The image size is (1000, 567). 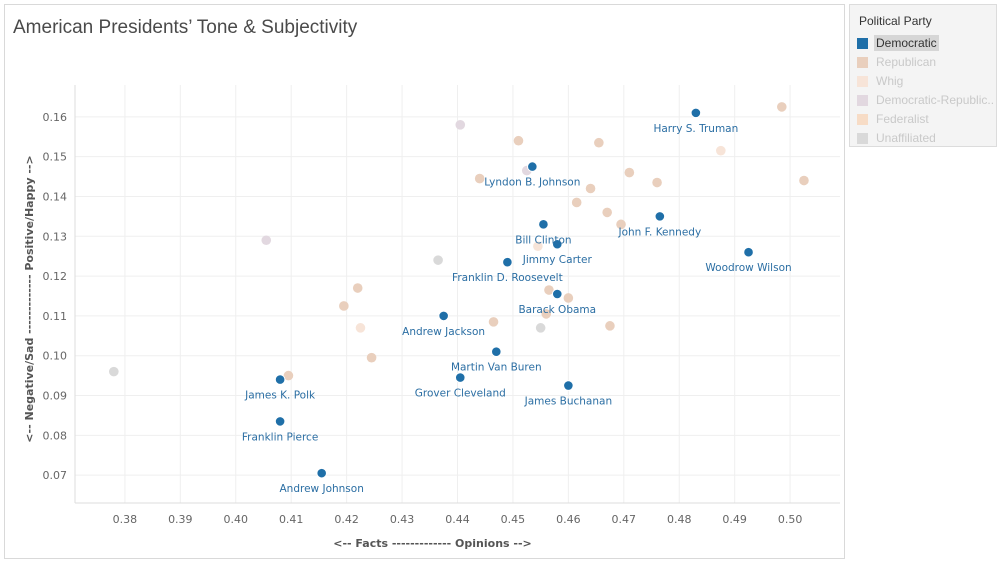 I want to click on legend-item-republican: Republican, so click(x=897, y=62).